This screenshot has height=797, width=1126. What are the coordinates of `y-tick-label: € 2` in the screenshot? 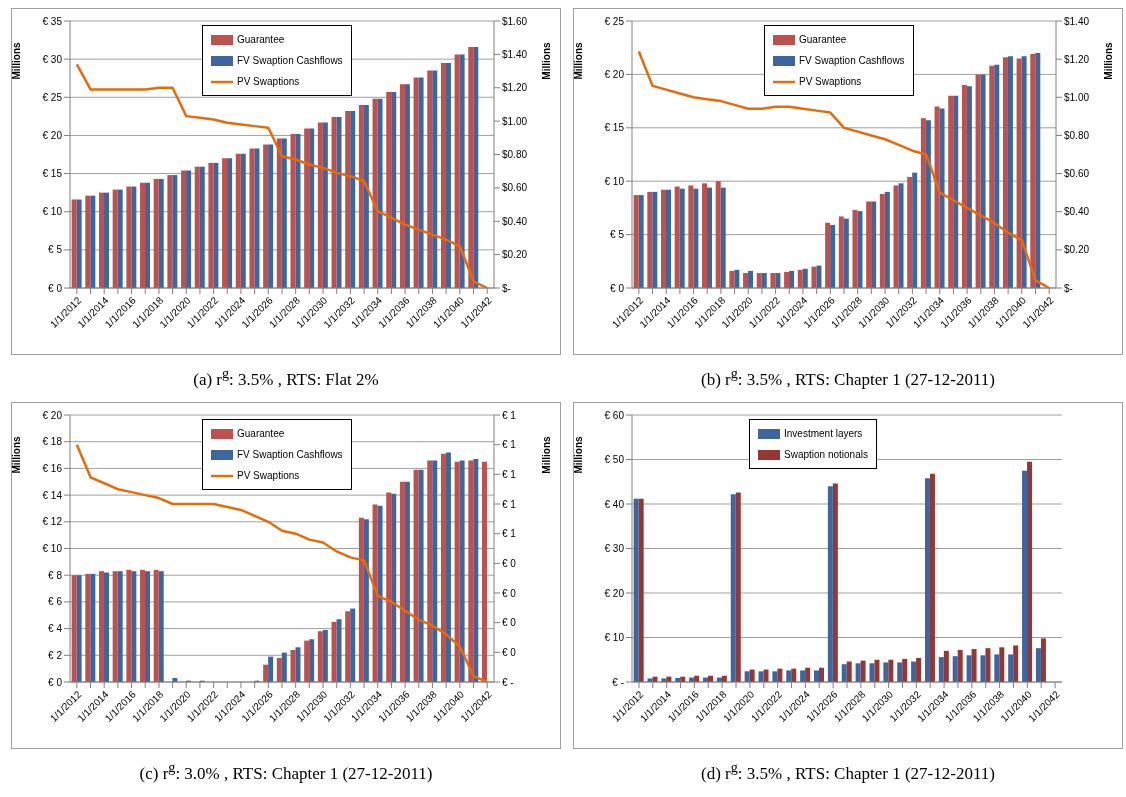 It's located at (55, 655).